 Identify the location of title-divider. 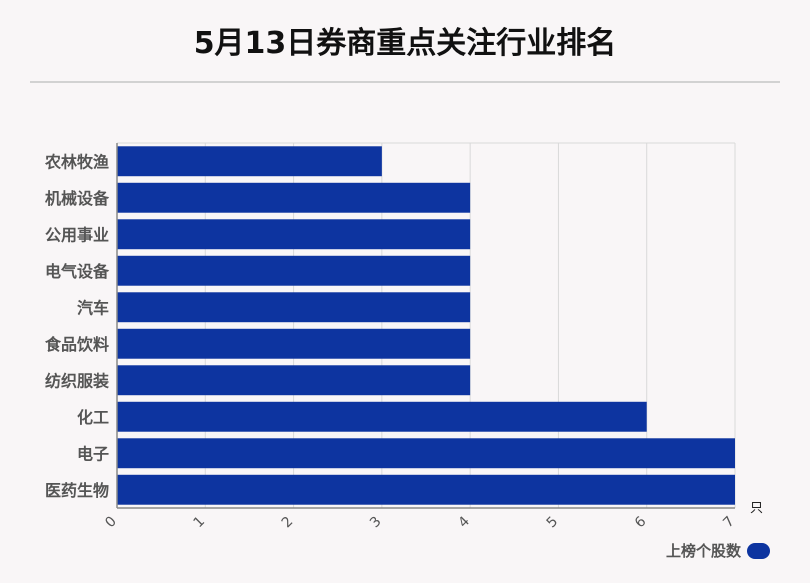
(405, 82).